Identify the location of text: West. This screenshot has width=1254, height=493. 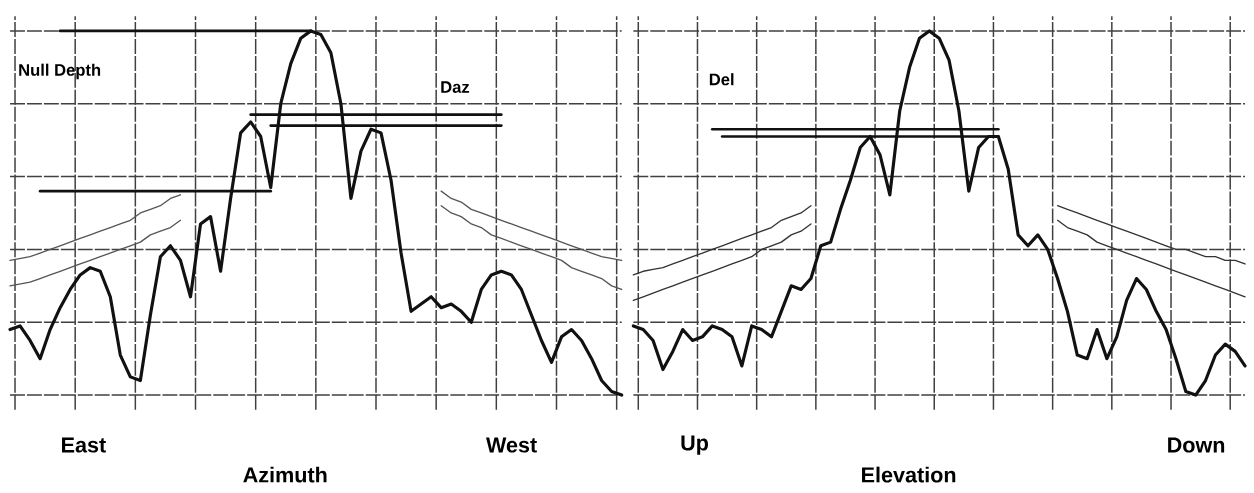
(511, 445).